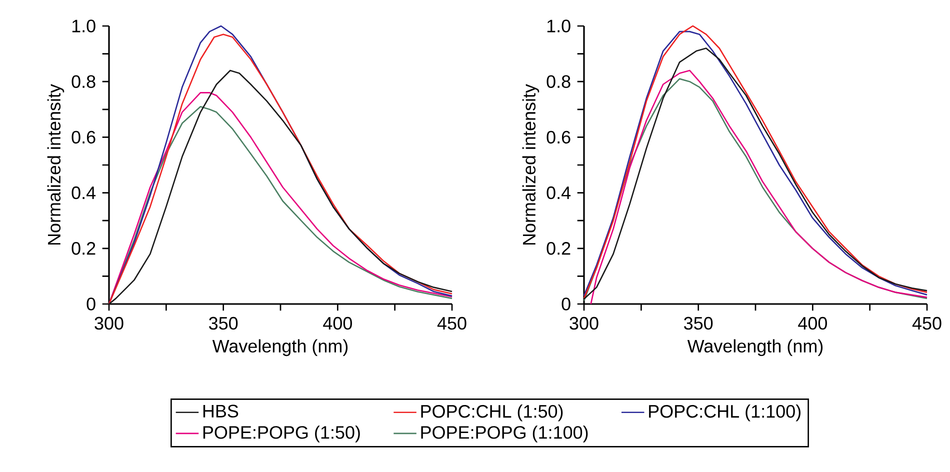  Describe the element at coordinates (724, 413) in the screenshot. I see `legend-label: POPC:CHL (1:100)` at that location.